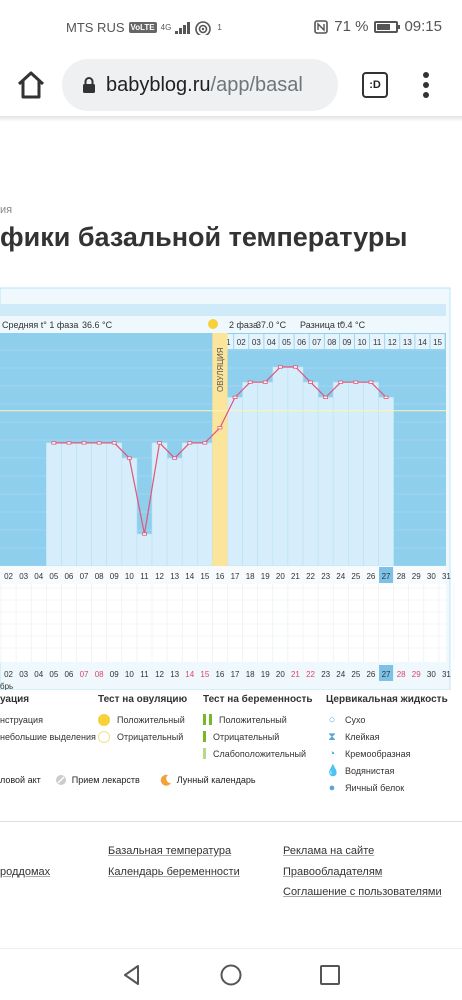 Image resolution: width=462 pixels, height=1000 pixels. I want to click on cycle-day-label: 28, so click(401, 576).